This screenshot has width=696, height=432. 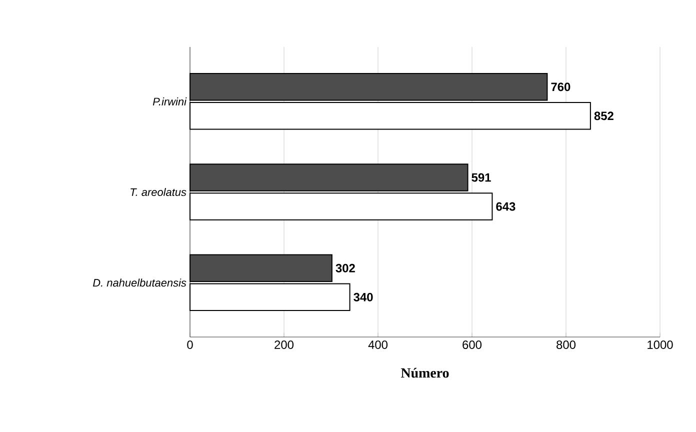 What do you see at coordinates (158, 192) in the screenshot?
I see `y-tick-label: T. areolatus` at bounding box center [158, 192].